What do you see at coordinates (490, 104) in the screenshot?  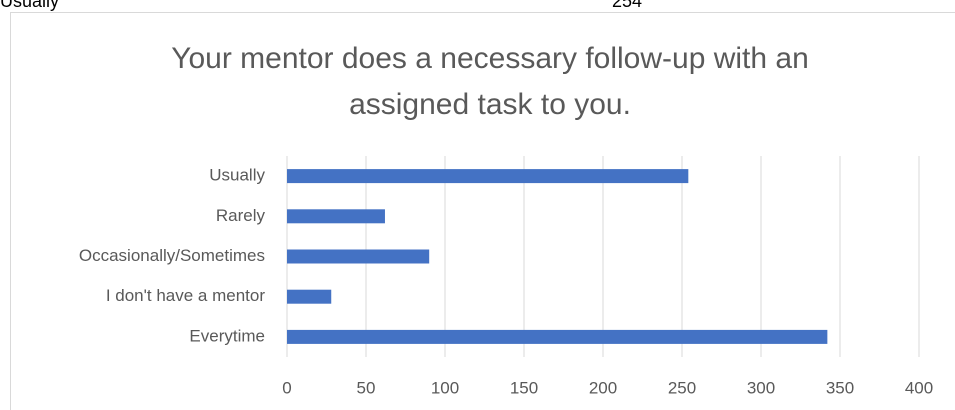 I see `chart-title: assigned task to you.` at bounding box center [490, 104].